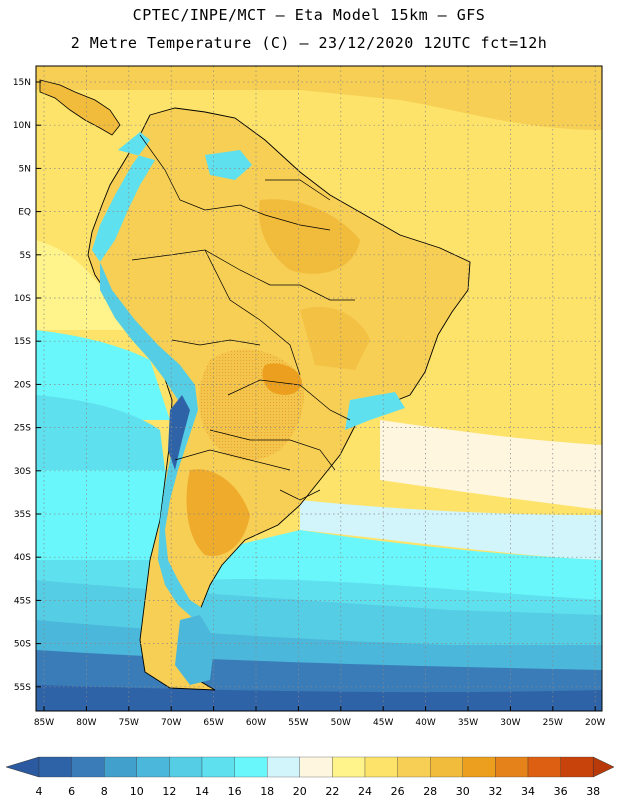 This screenshot has width=618, height=800. What do you see at coordinates (22, 126) in the screenshot?
I see `lat-tick-label: 10N` at bounding box center [22, 126].